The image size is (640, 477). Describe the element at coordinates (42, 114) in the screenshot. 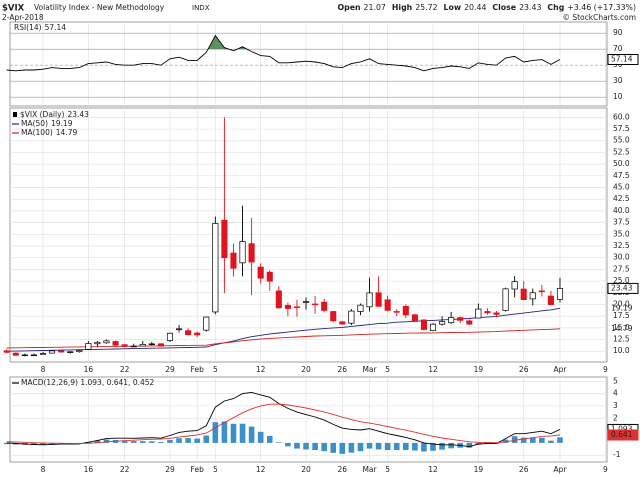

I see `legend-title: $VIX (Daily)` at that location.